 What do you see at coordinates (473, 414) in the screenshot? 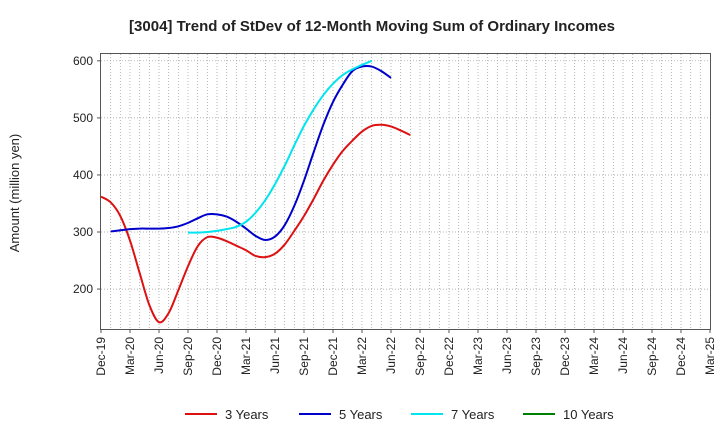
I see `legend-label: 7 Years` at bounding box center [473, 414].